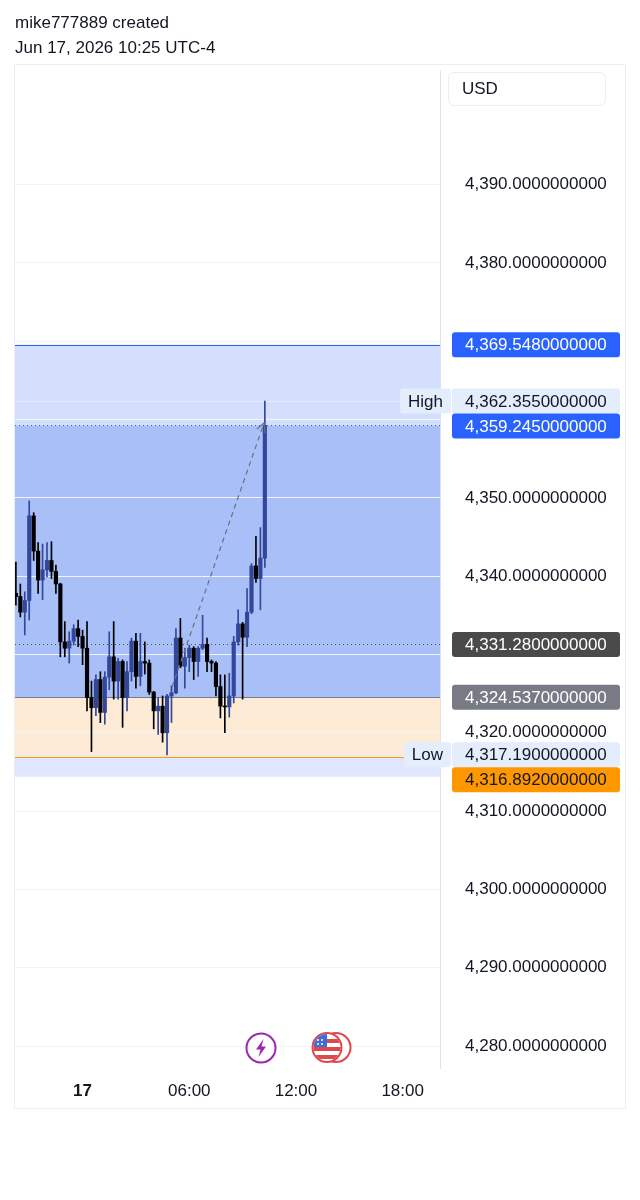  Describe the element at coordinates (115, 48) in the screenshot. I see `chart-subtitle: Jun 17, 2026 10:25 UTC-4` at that location.